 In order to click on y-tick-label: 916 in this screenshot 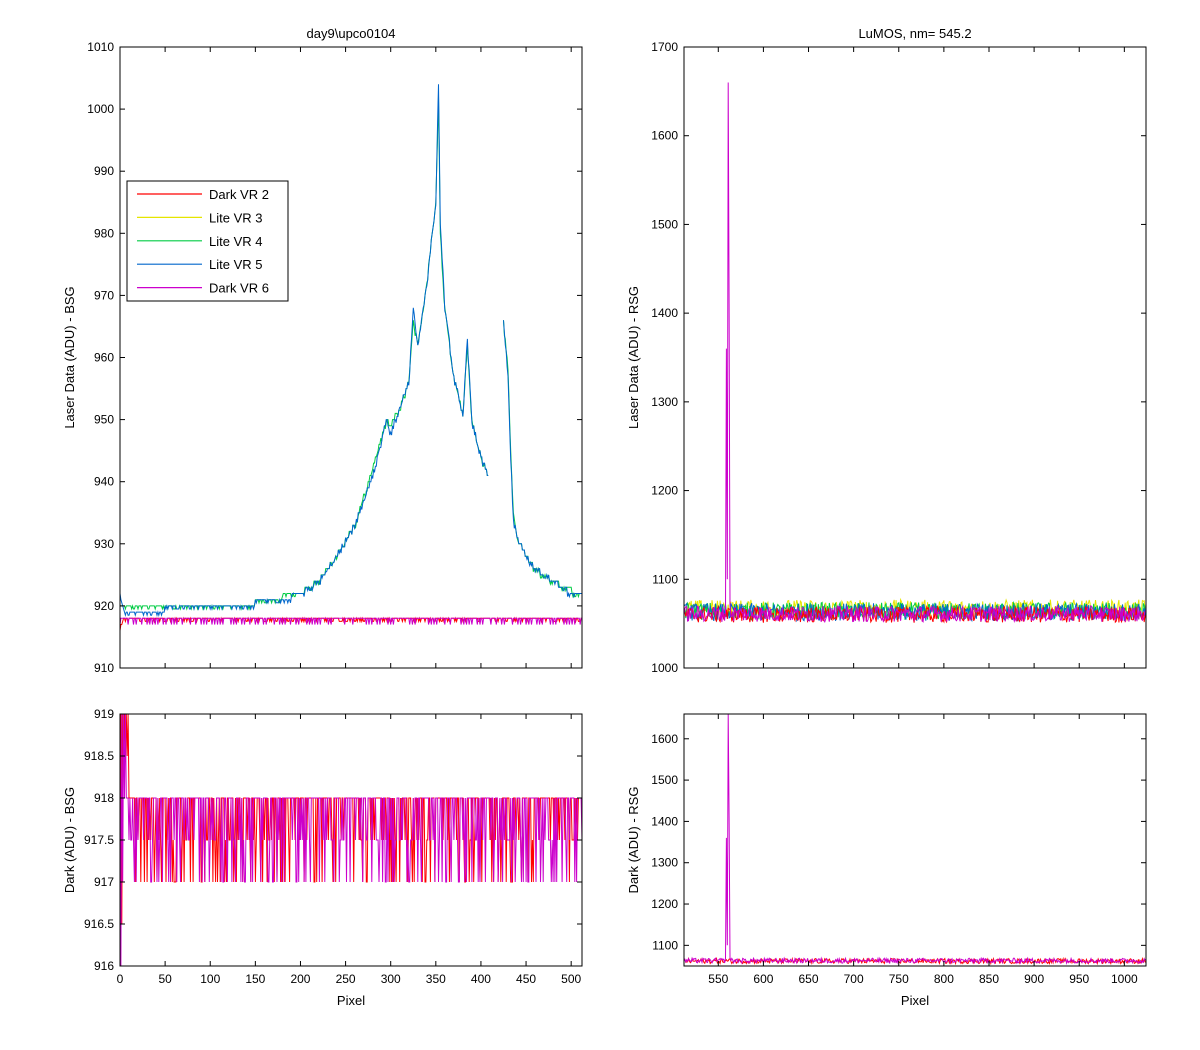, I will do `click(104, 966)`.